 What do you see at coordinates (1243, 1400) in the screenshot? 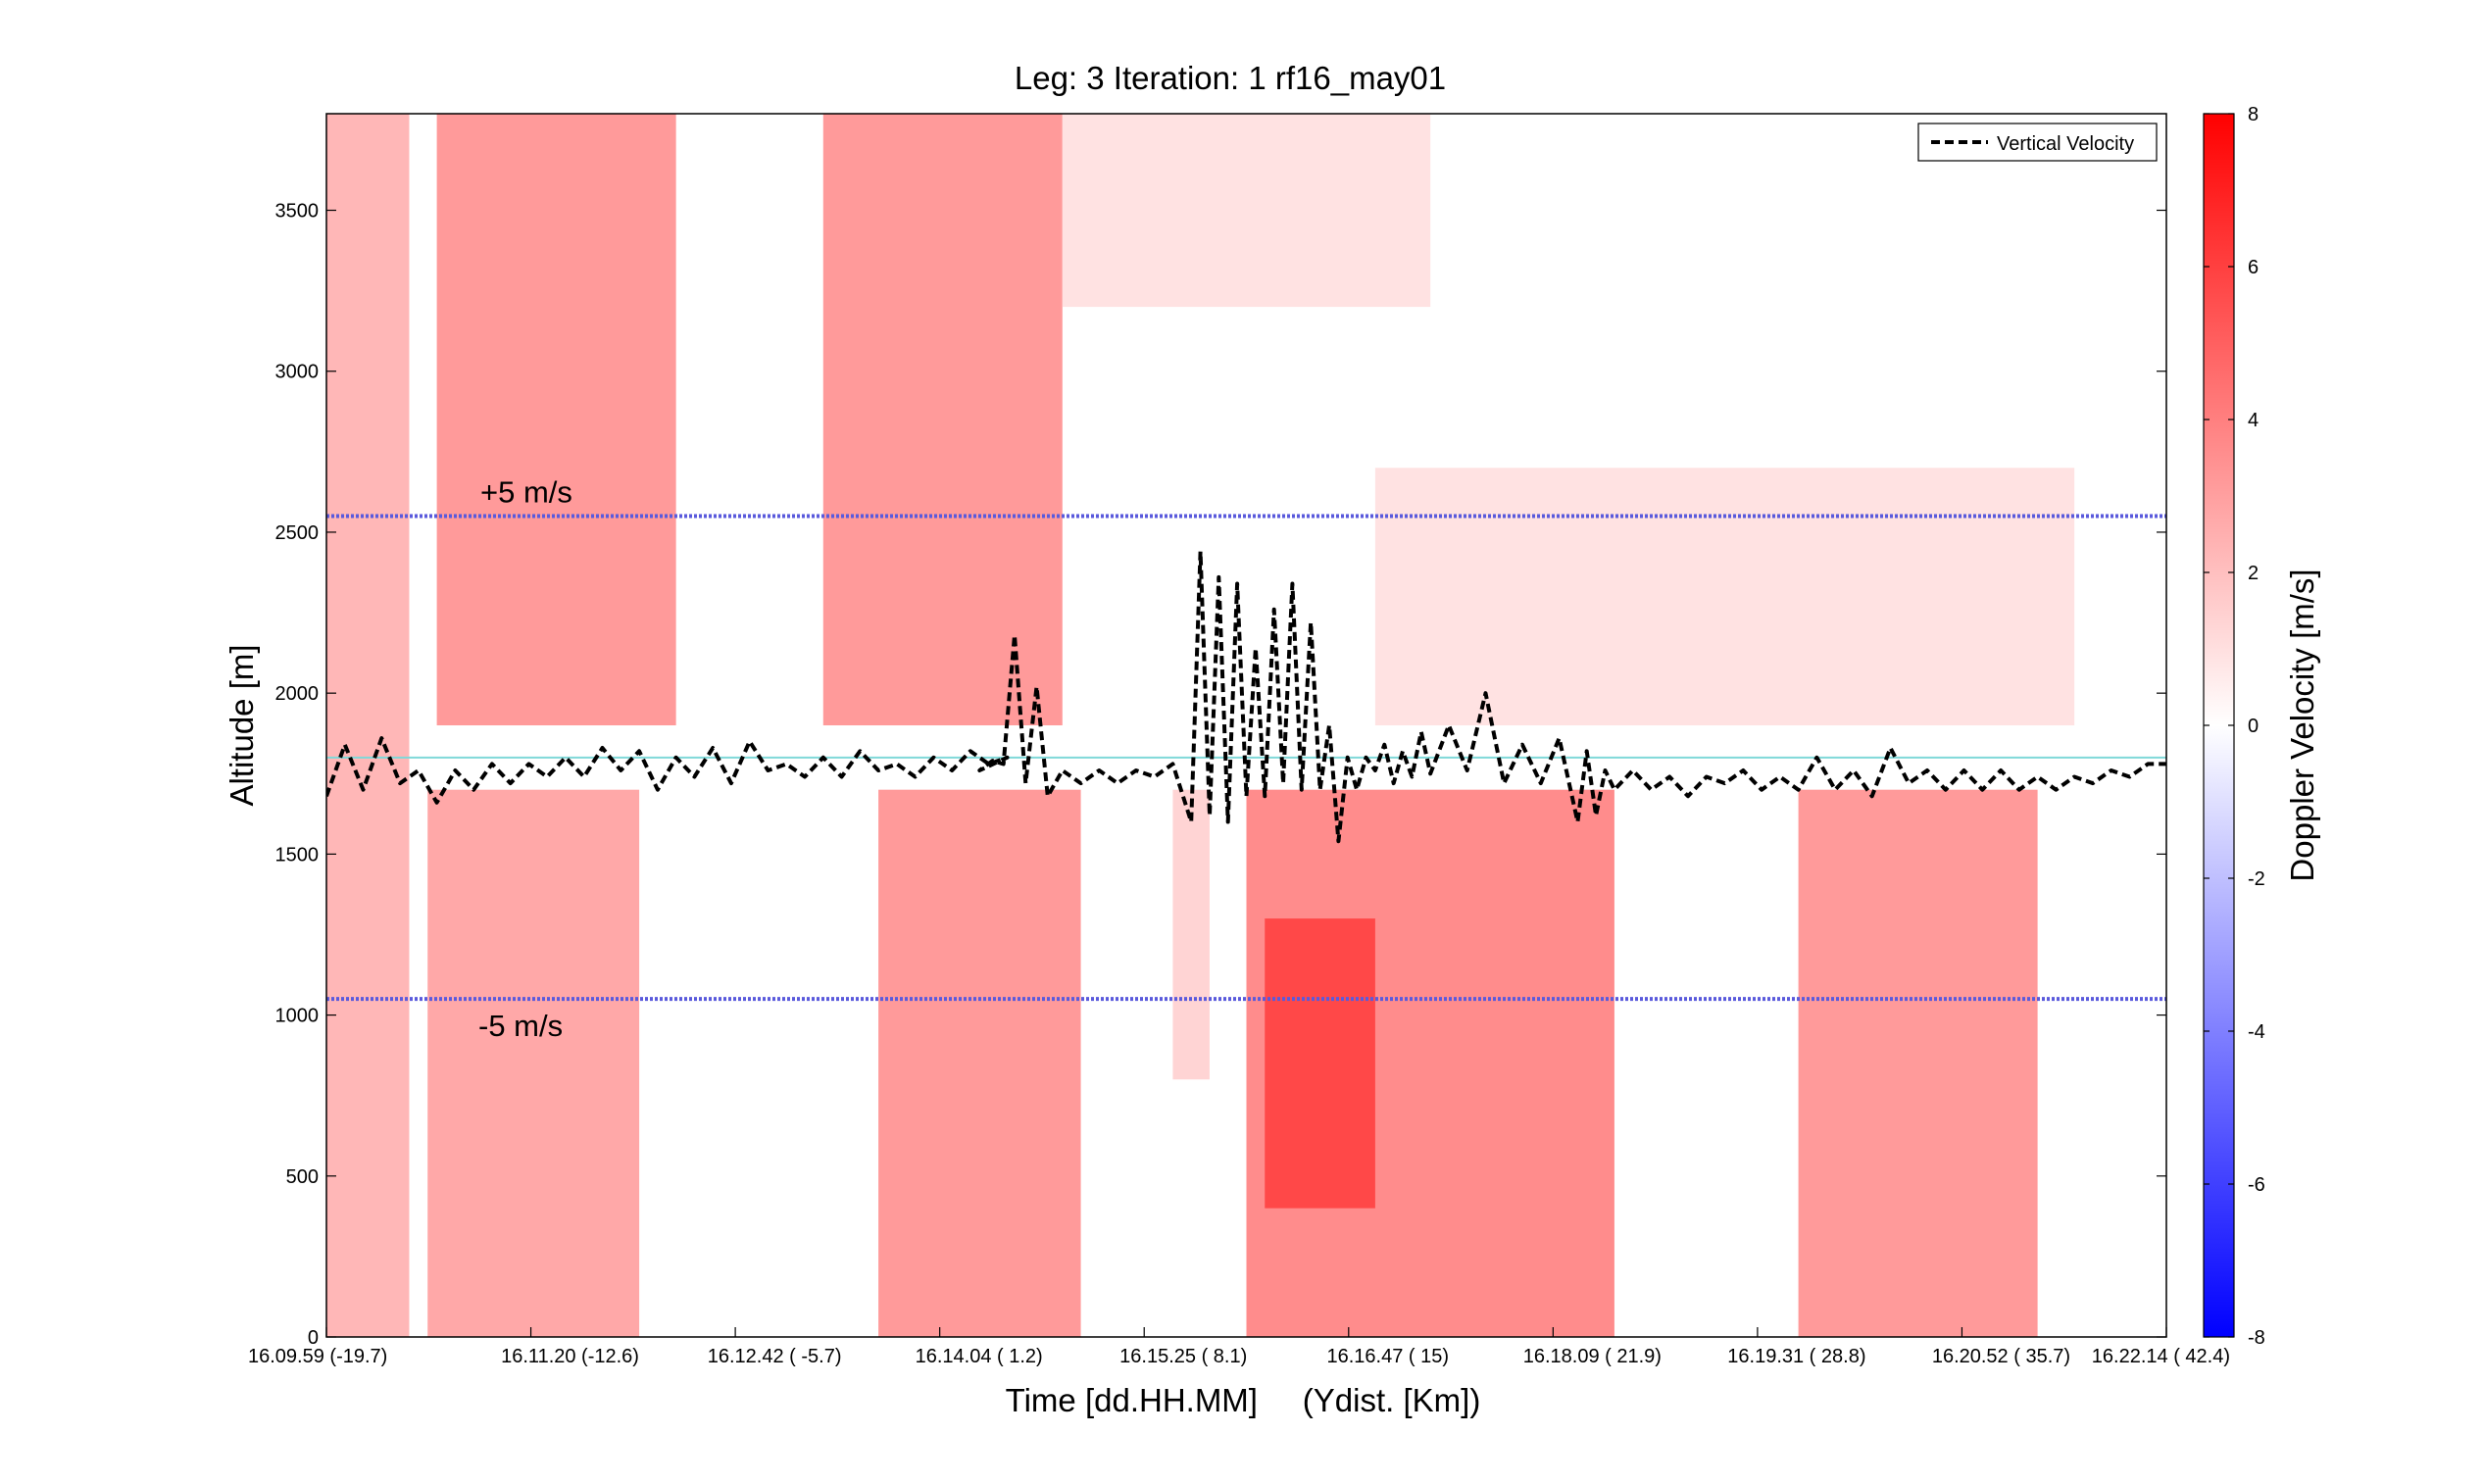
I see `x-axis-label: Time [dd.HH.MM] (Ydist. [Km])` at bounding box center [1243, 1400].